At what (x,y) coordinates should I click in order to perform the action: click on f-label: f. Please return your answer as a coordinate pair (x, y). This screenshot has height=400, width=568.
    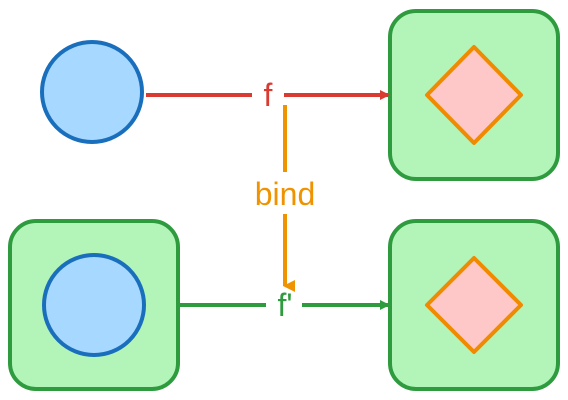
    Looking at the image, I should click on (268, 95).